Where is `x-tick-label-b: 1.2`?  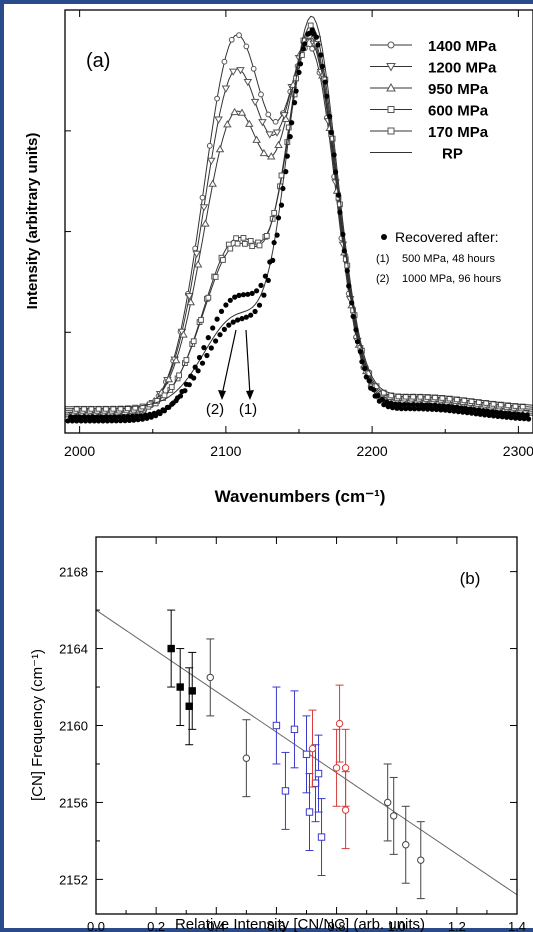 x-tick-label-b: 1.2 is located at coordinates (457, 925).